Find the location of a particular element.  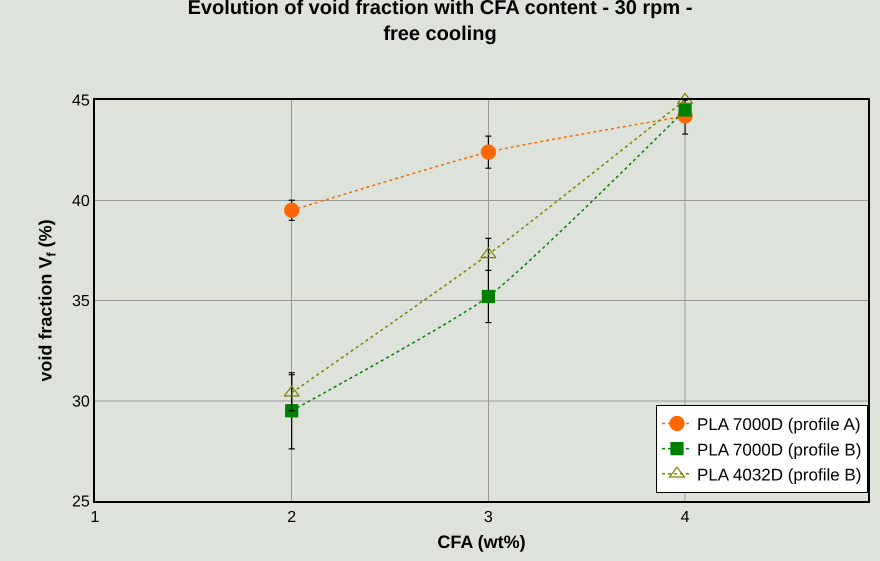

y-tick-label: 45 is located at coordinates (81, 101).